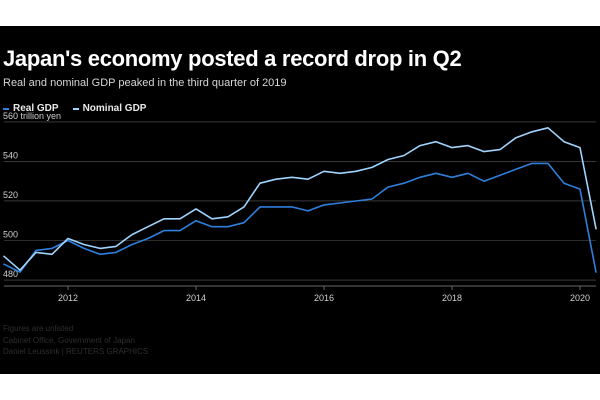 The image size is (600, 400). I want to click on y-tick-label: 500, so click(10, 235).